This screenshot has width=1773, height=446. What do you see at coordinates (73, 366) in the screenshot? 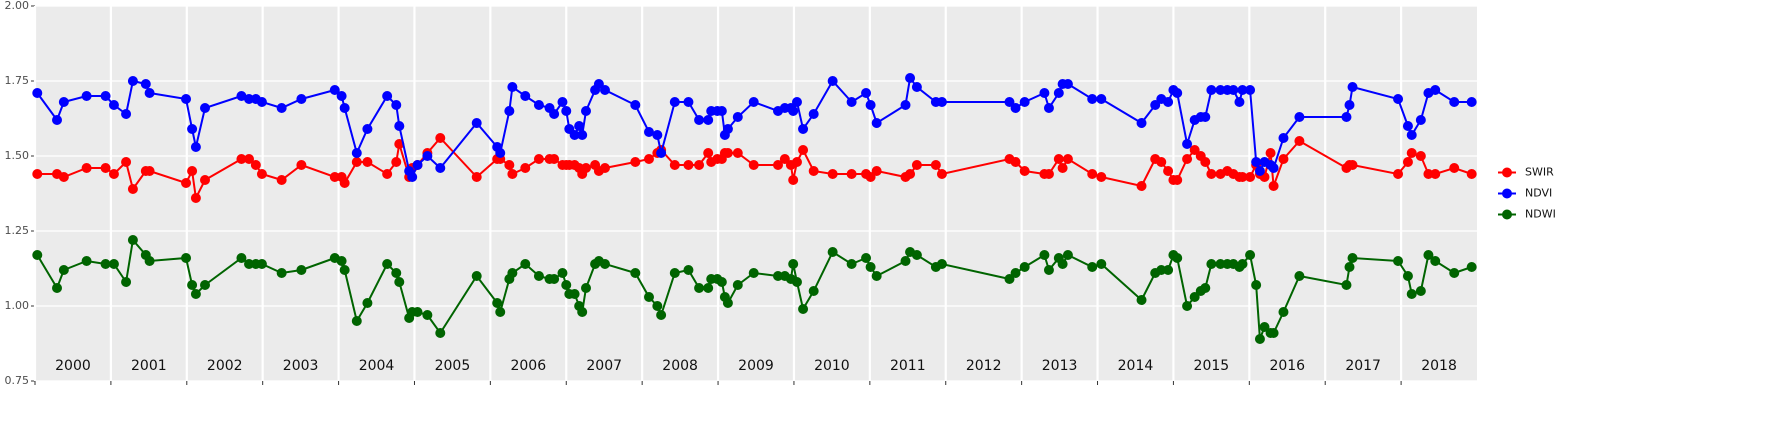
I see `x-tick-label: 2000` at bounding box center [73, 366].